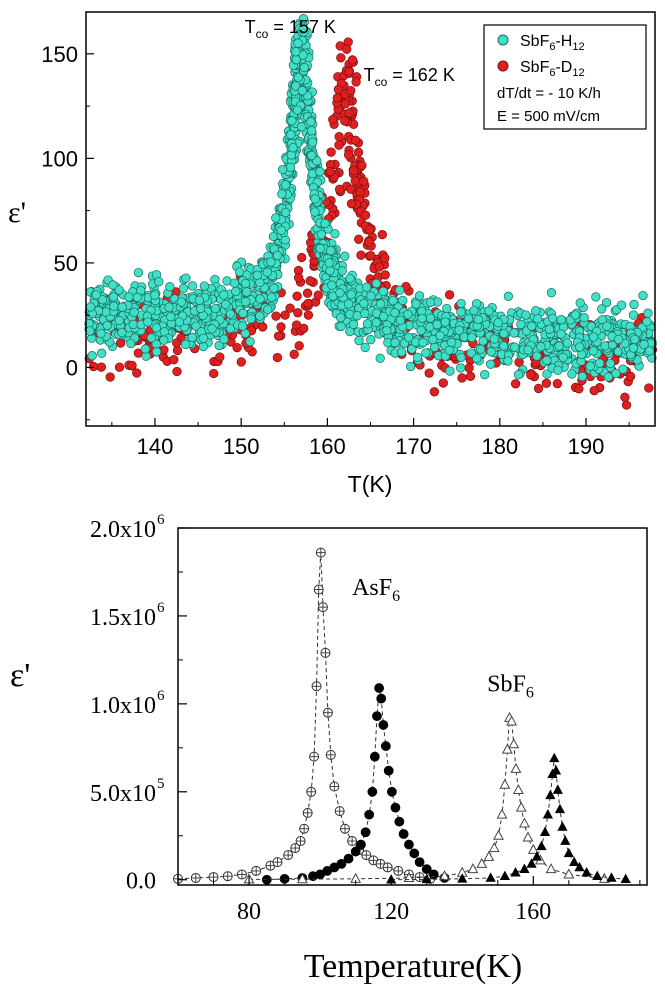  What do you see at coordinates (290, 29) in the screenshot?
I see `top-annotation-tco-157: Tco = 157 K` at bounding box center [290, 29].